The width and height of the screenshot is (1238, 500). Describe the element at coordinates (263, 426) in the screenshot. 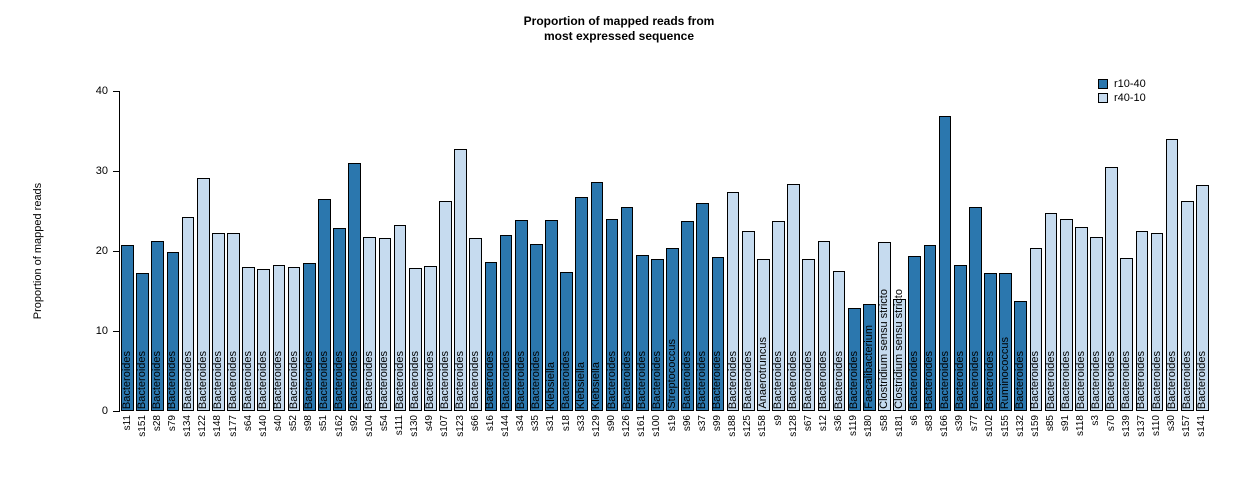

I see `x-tick-label: s140` at that location.